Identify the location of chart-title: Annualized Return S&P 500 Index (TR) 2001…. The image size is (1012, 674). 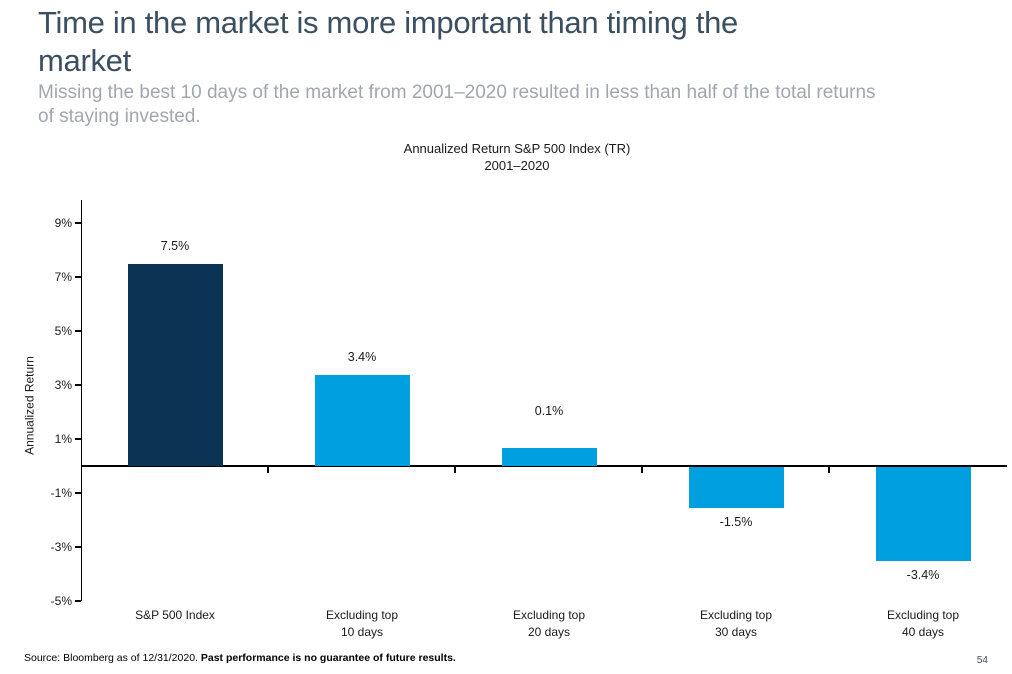
(517, 157).